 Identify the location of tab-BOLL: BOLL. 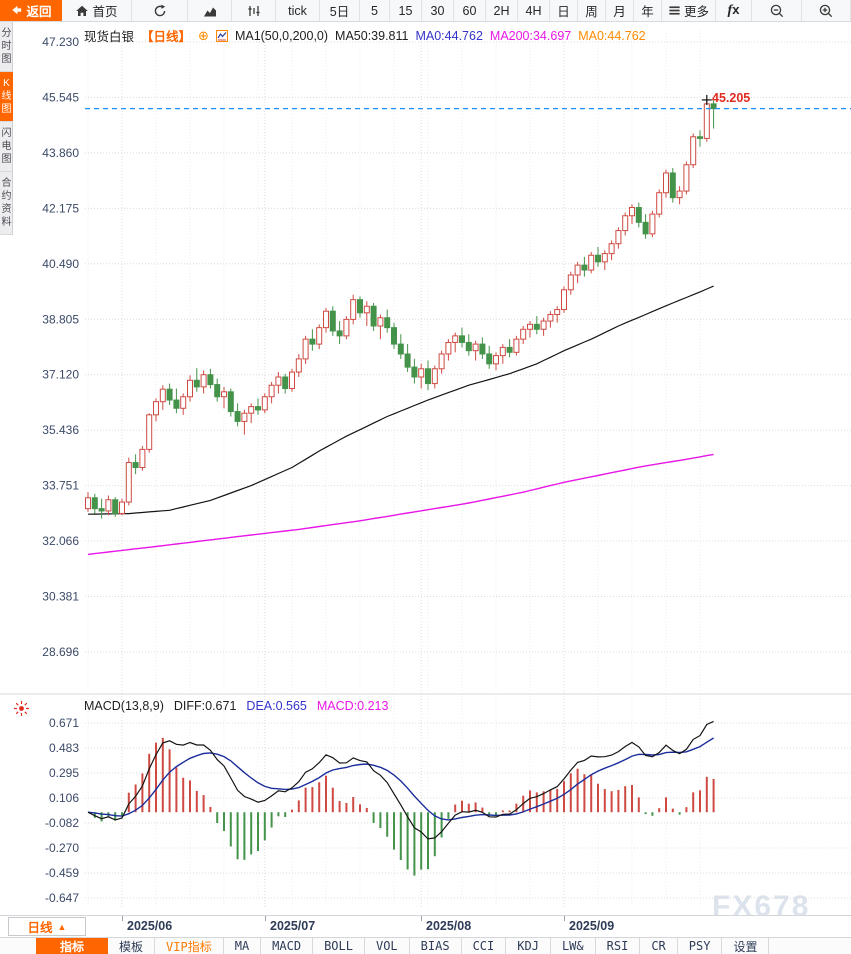
(339, 946).